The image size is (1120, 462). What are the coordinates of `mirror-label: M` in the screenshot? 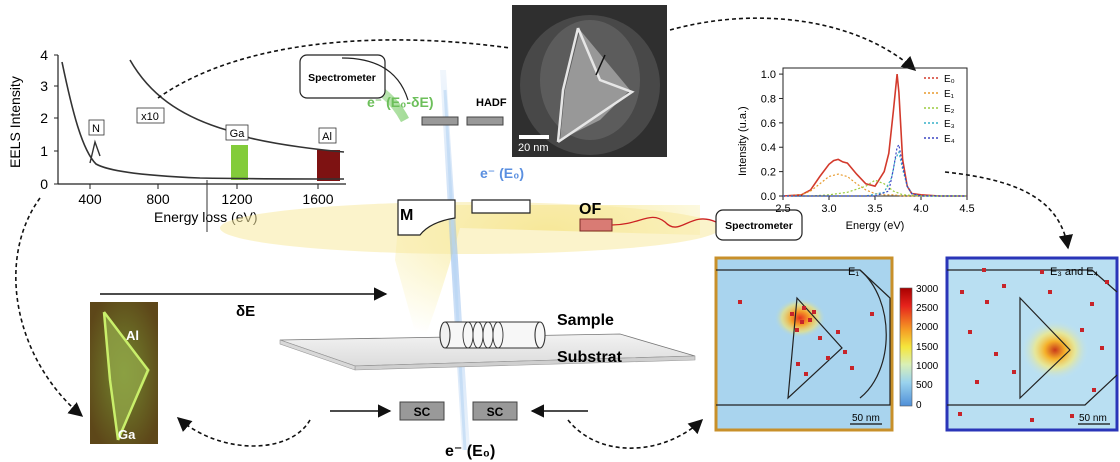 It's located at (406, 215).